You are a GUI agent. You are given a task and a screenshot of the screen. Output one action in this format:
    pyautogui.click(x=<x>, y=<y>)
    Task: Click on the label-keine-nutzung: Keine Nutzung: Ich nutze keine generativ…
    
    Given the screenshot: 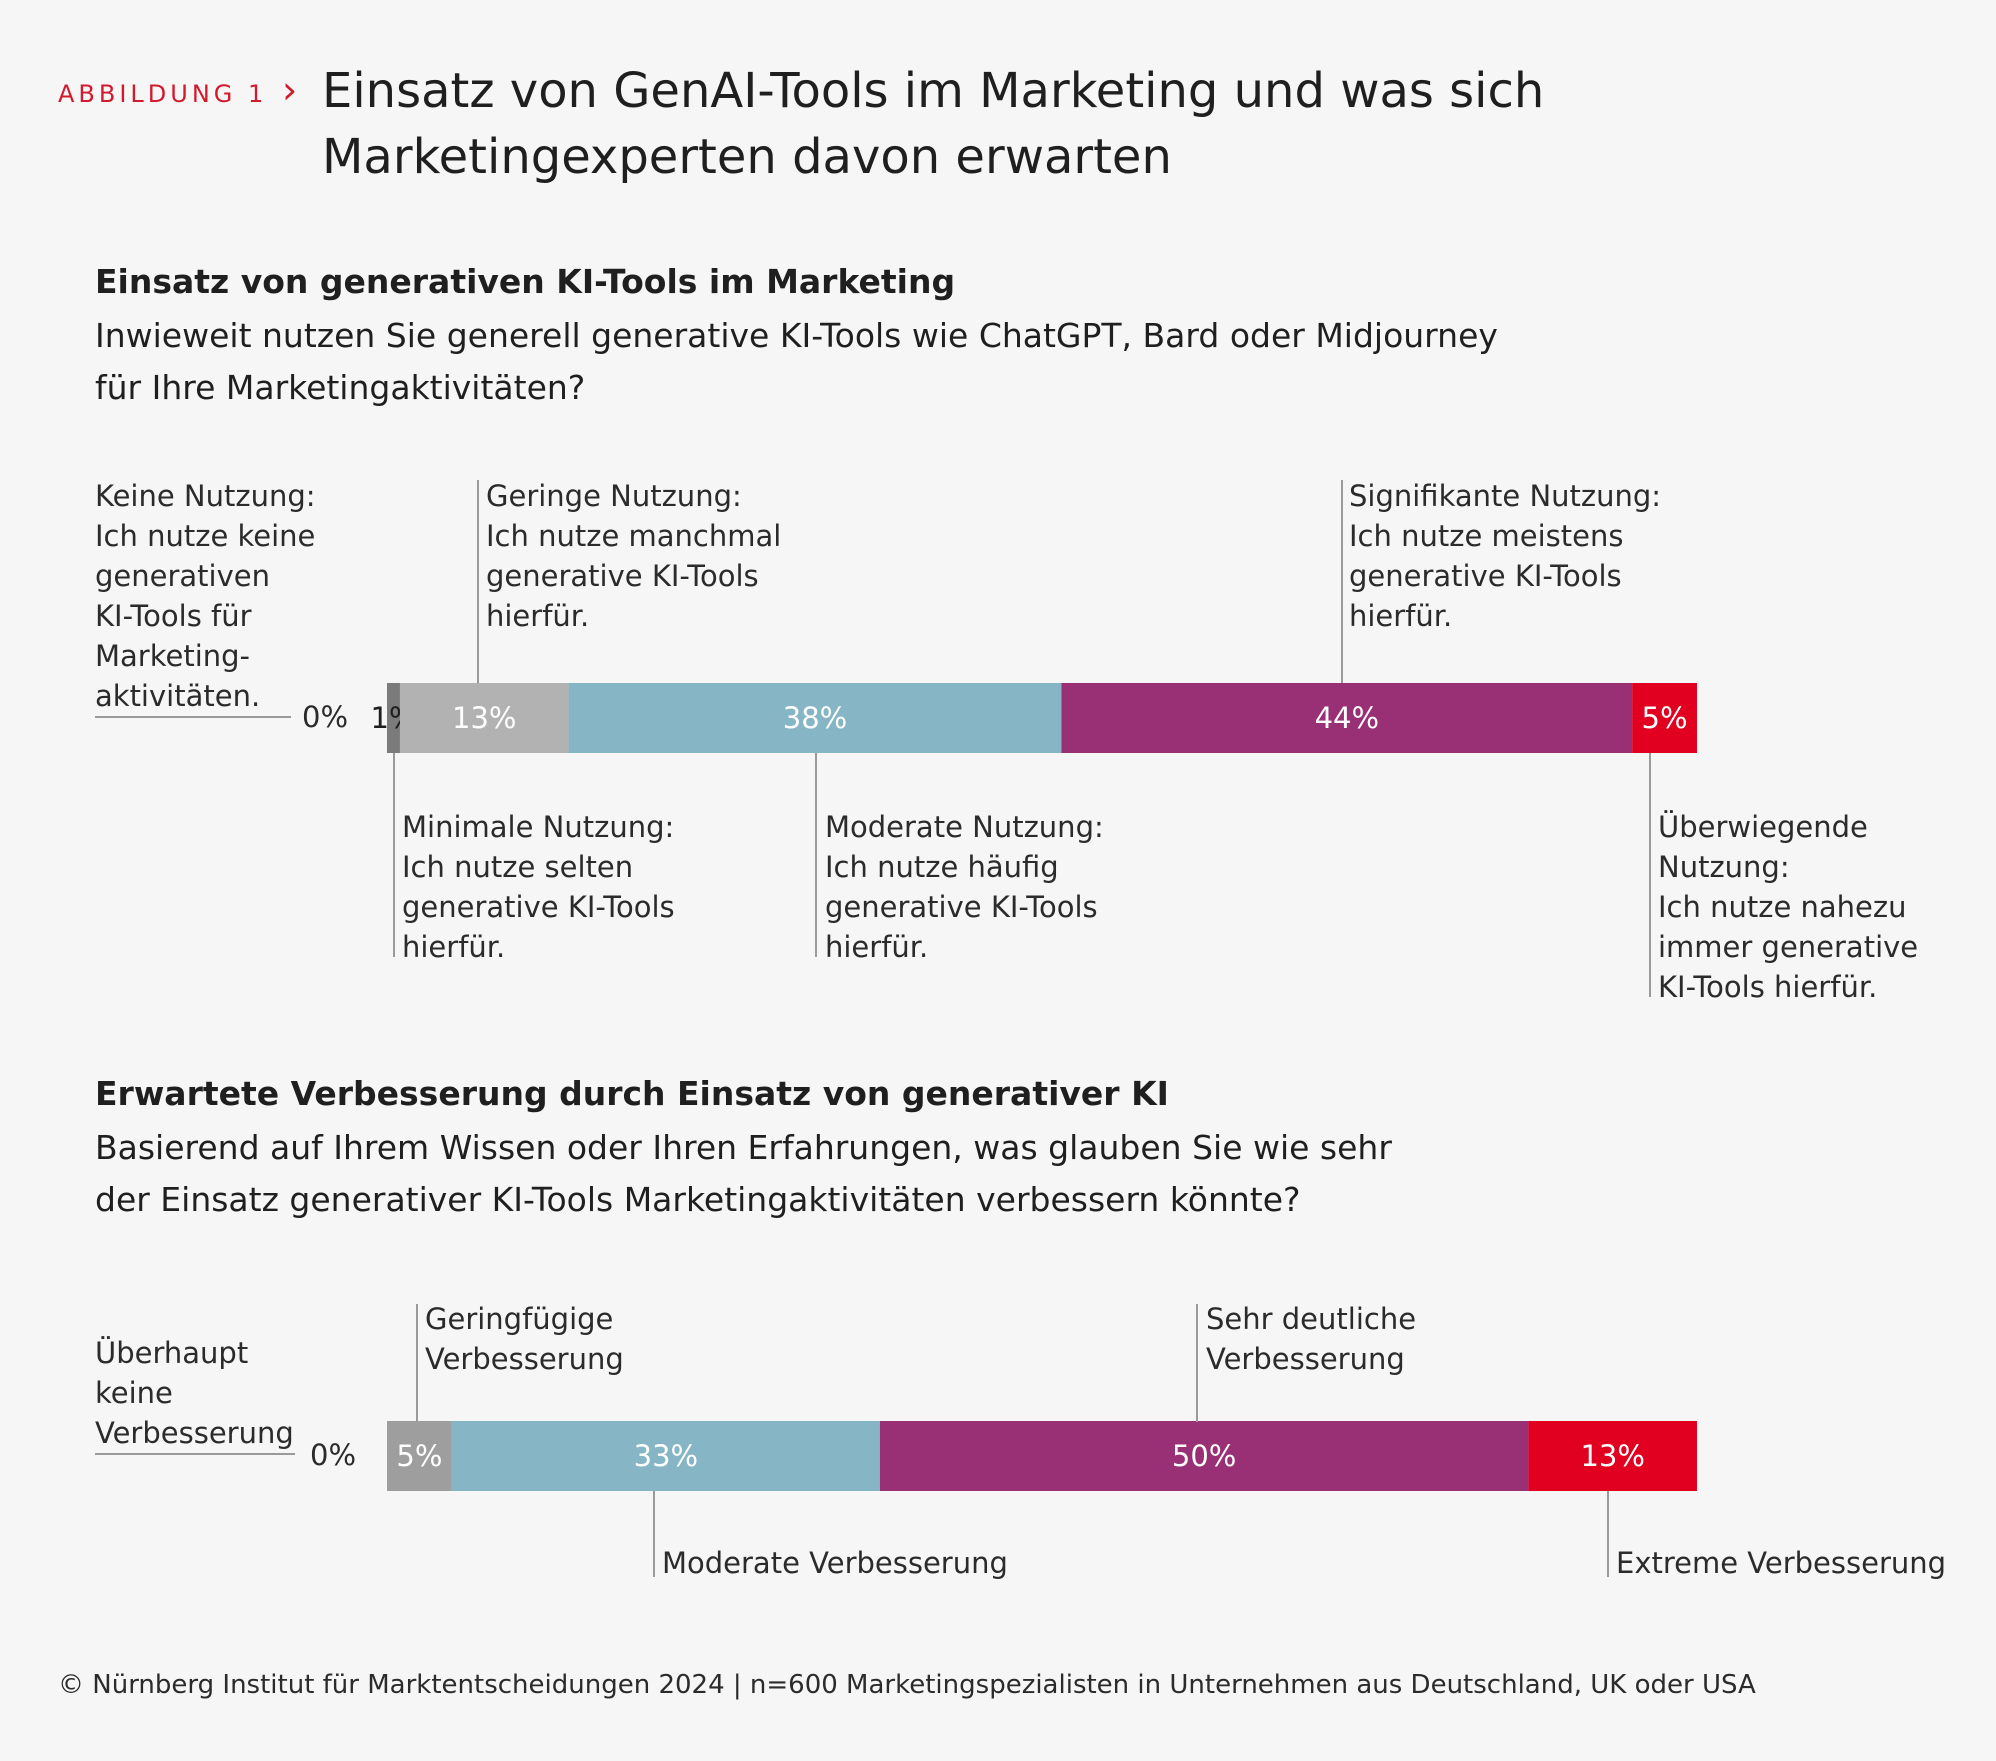 What is the action you would take?
    pyautogui.click(x=205, y=596)
    